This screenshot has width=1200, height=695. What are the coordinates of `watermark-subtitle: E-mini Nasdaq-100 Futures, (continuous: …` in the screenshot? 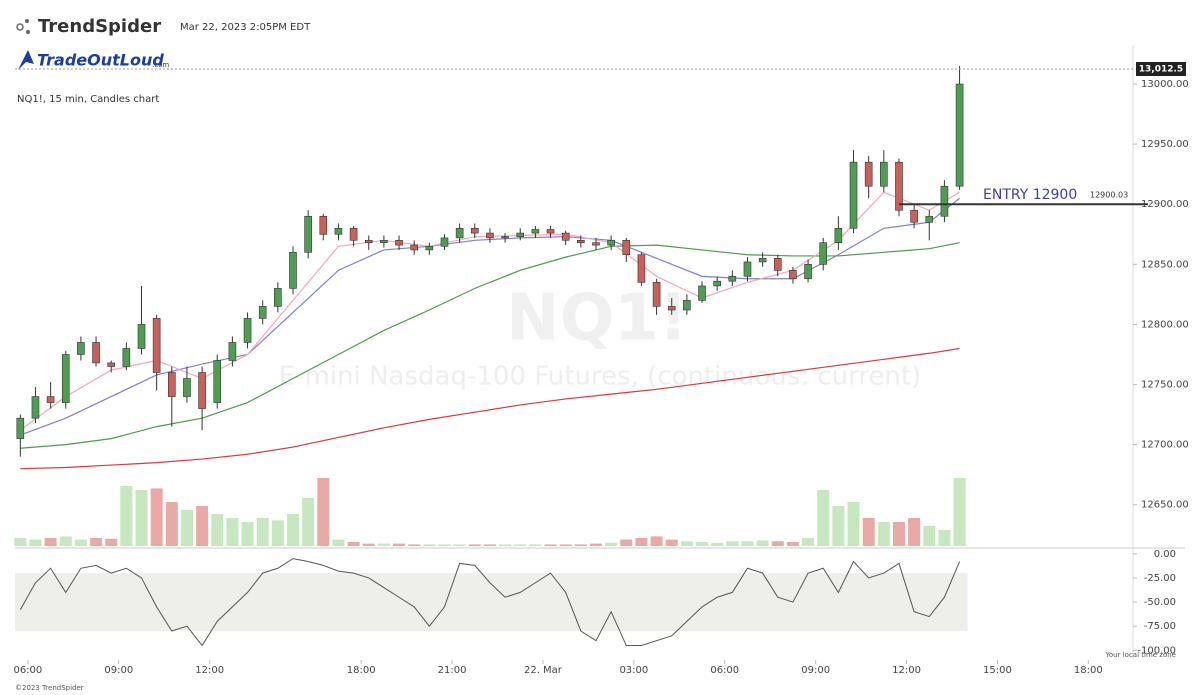 It's located at (600, 377).